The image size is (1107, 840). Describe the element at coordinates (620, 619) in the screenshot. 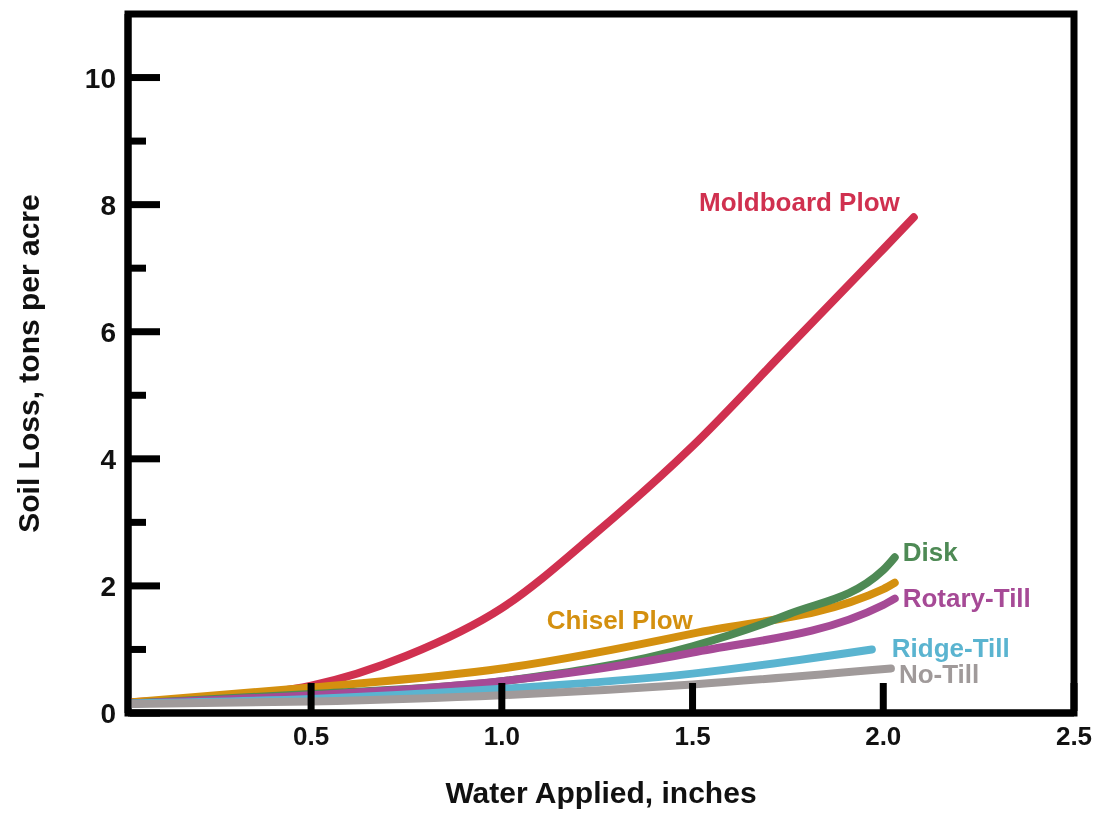

I see `series-label: Chisel Plow` at that location.